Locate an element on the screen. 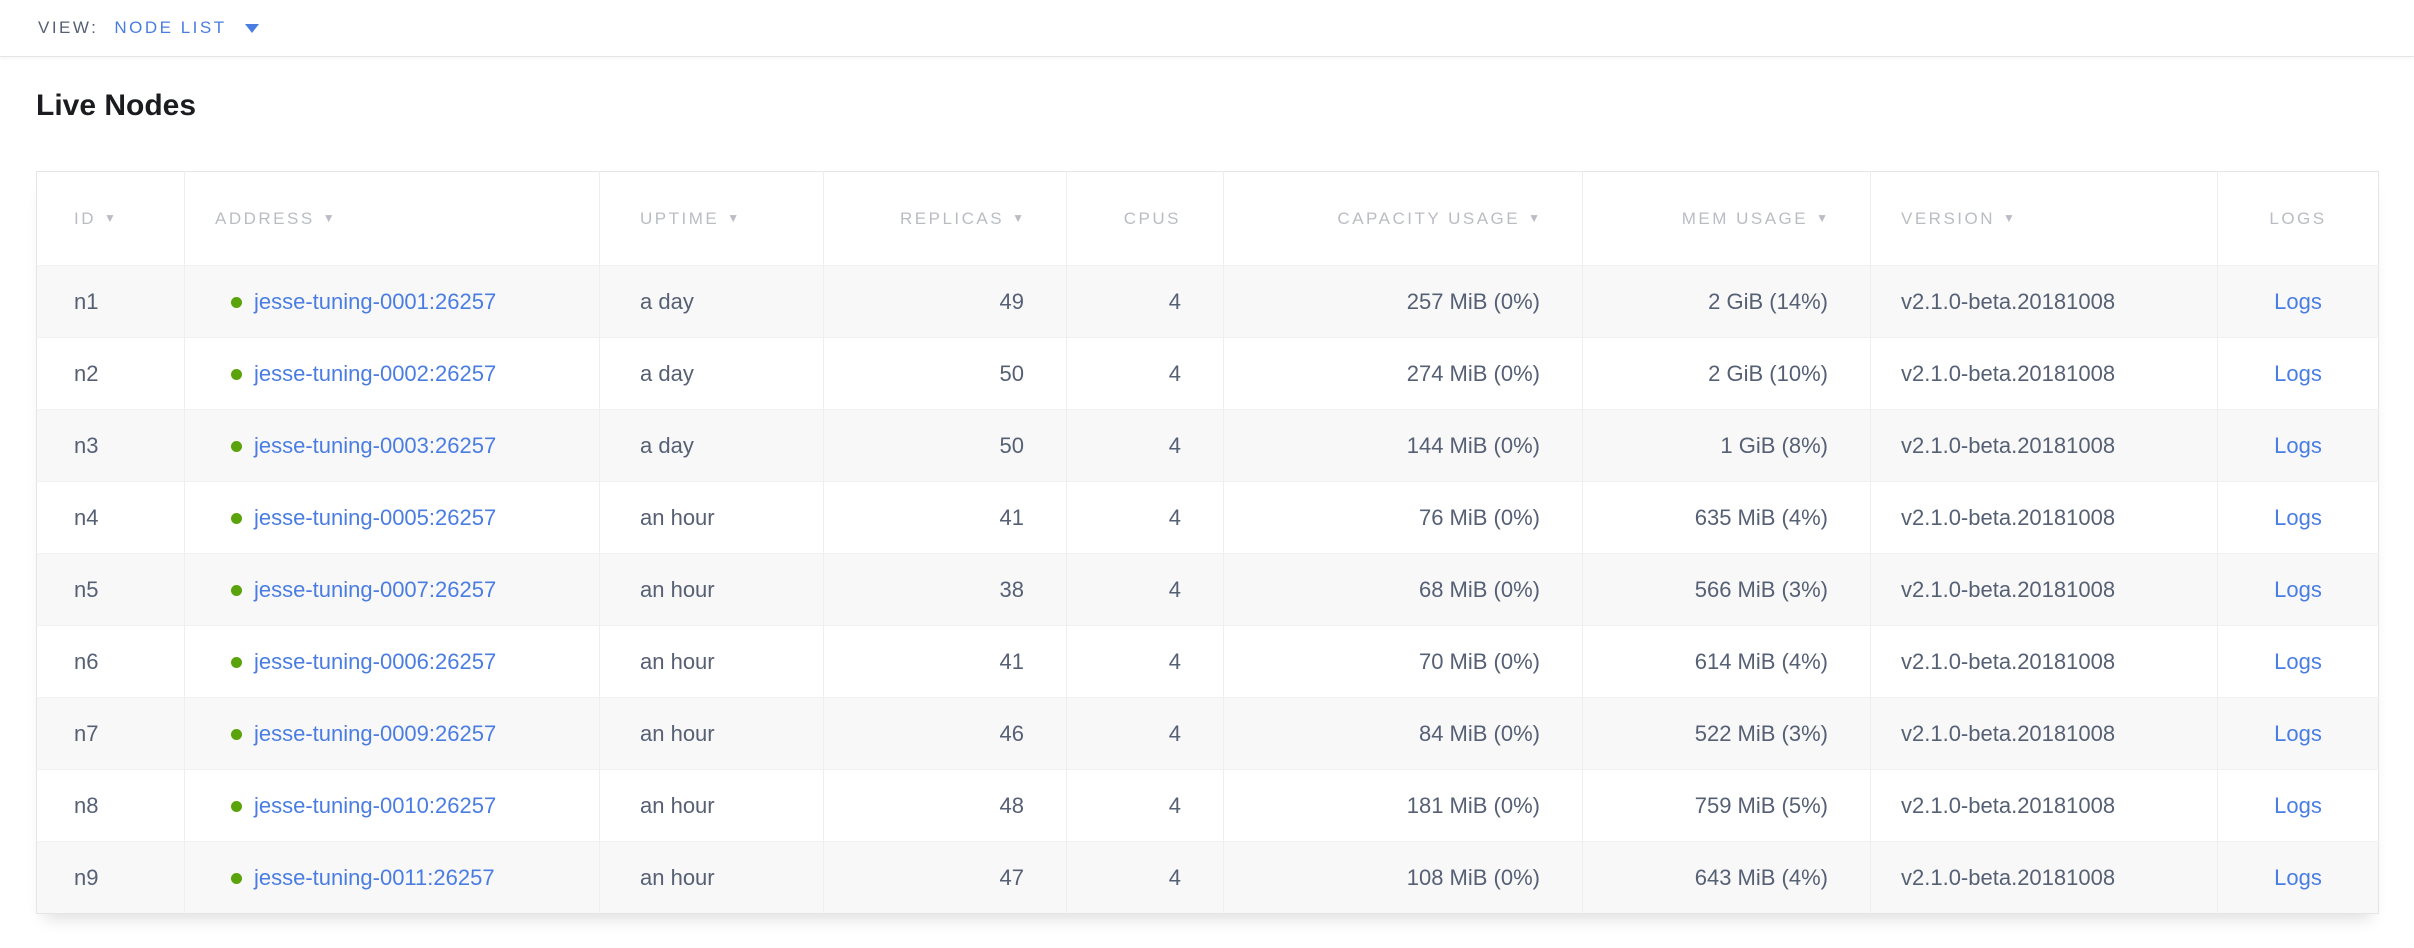  column-header-id: ID ▼ is located at coordinates (110, 218).